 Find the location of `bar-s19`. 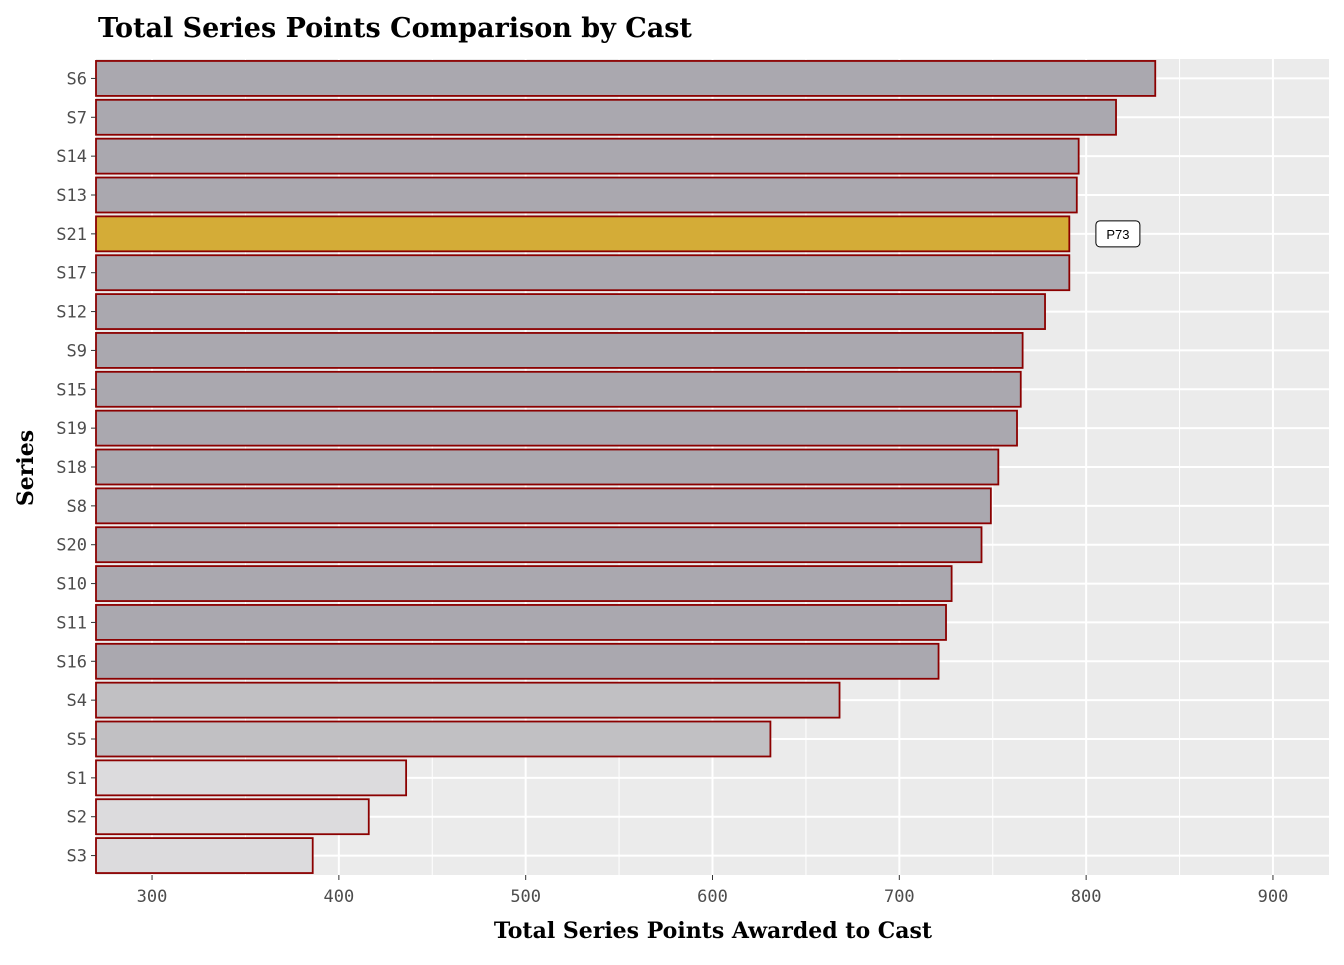

bar-s19 is located at coordinates (556, 428).